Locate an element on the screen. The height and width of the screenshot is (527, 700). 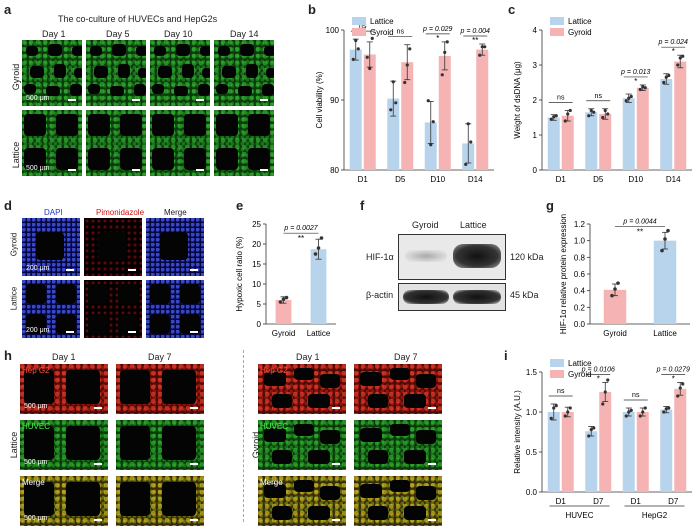
y-tick-label: 15 is located at coordinates (256, 264).